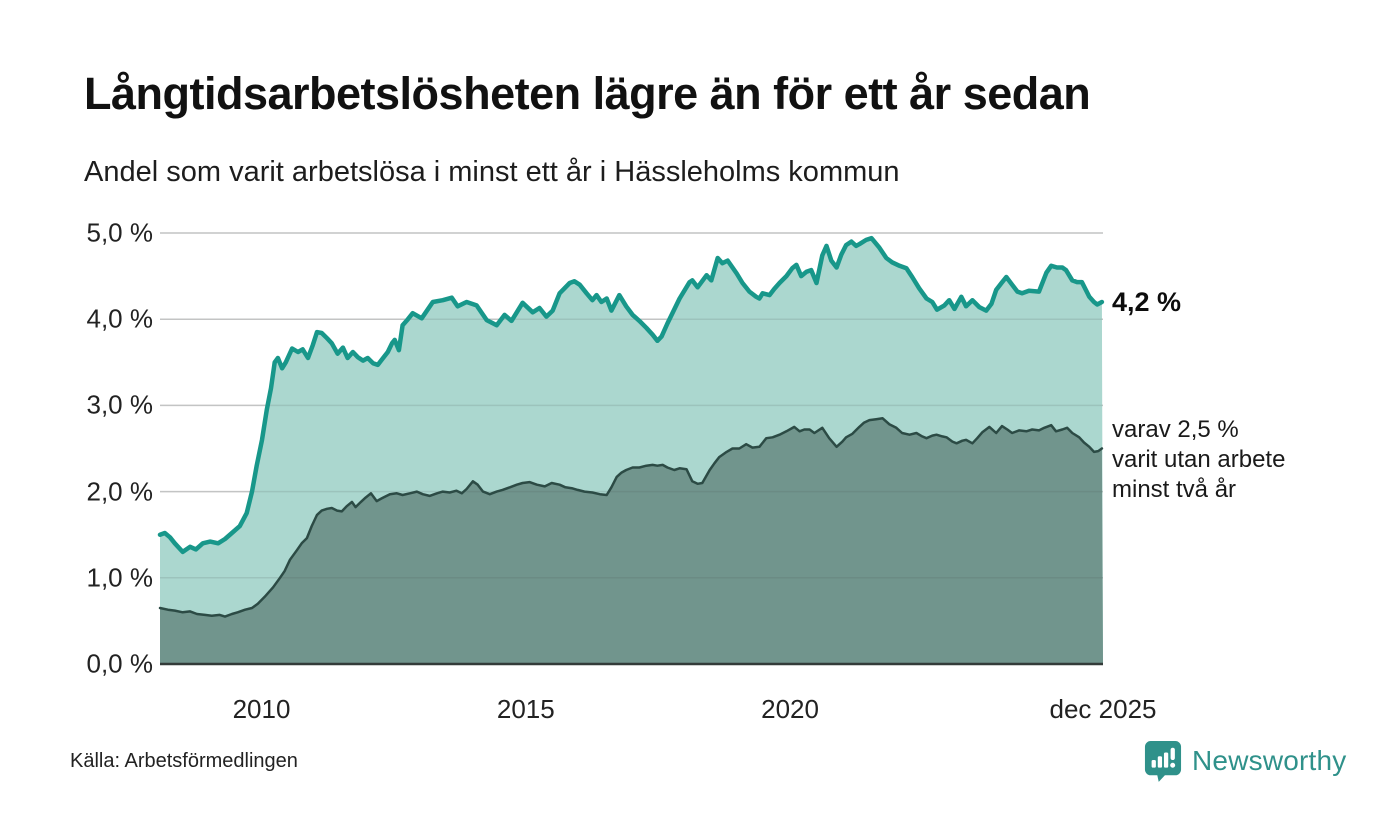  Describe the element at coordinates (790, 709) in the screenshot. I see `x-axis-tick-label: 2020` at that location.